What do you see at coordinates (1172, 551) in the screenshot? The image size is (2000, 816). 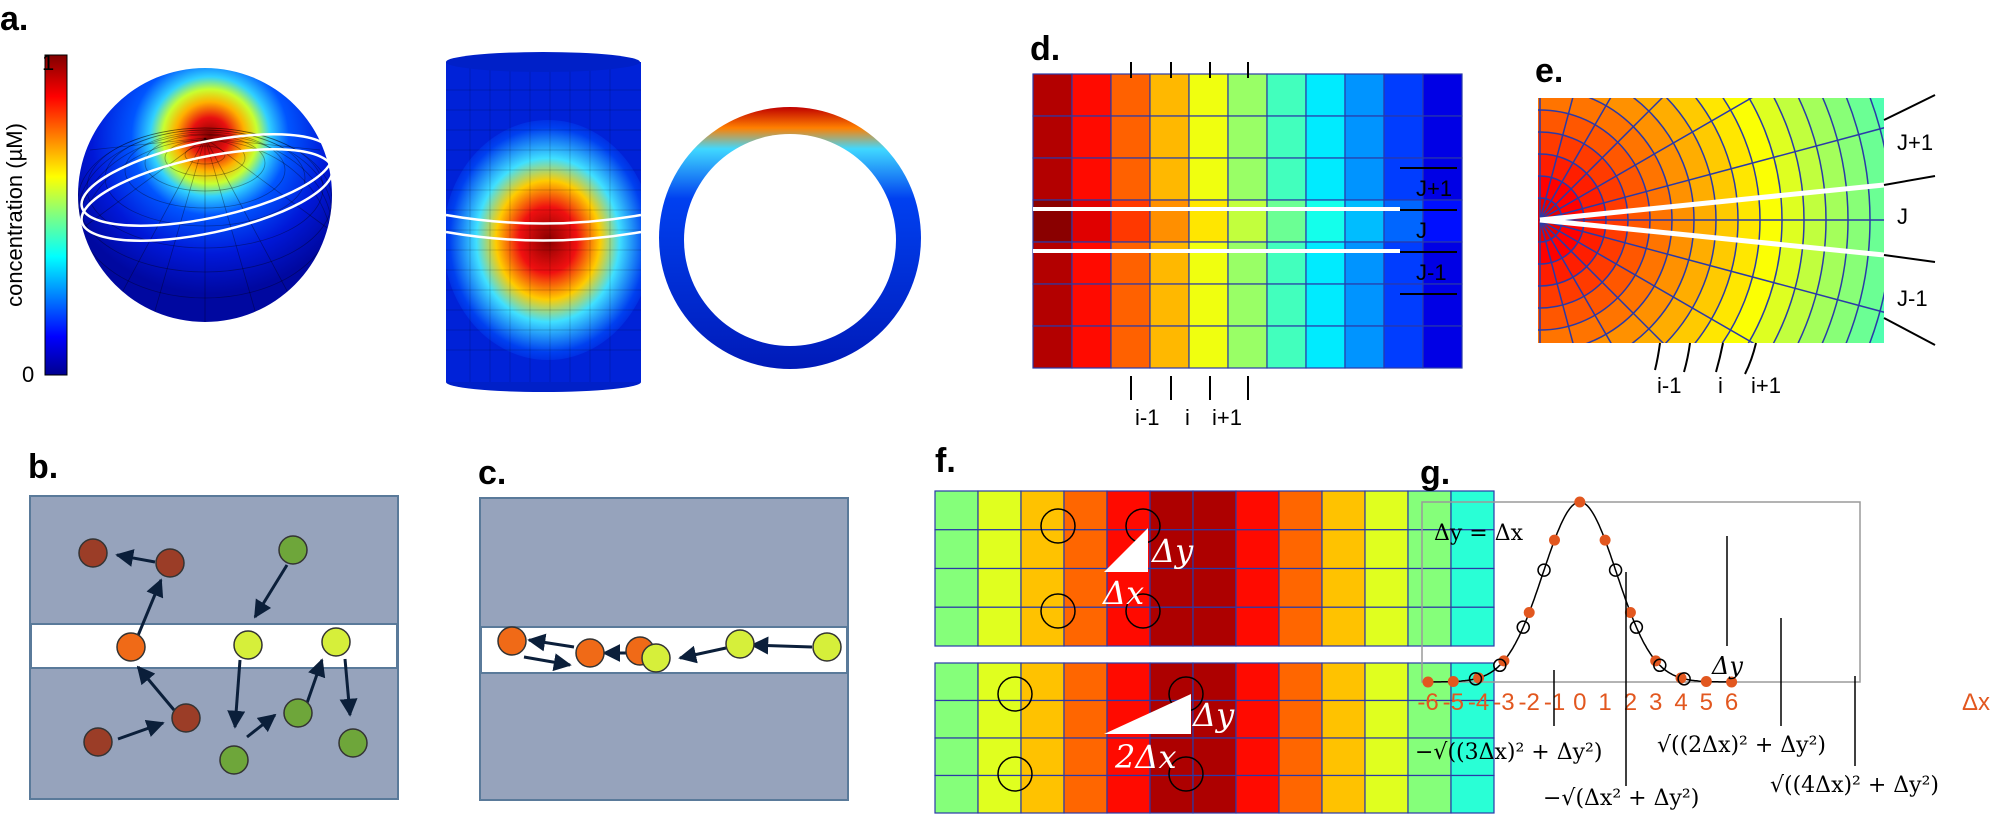 I see `f-top-dy: Δy` at bounding box center [1172, 551].